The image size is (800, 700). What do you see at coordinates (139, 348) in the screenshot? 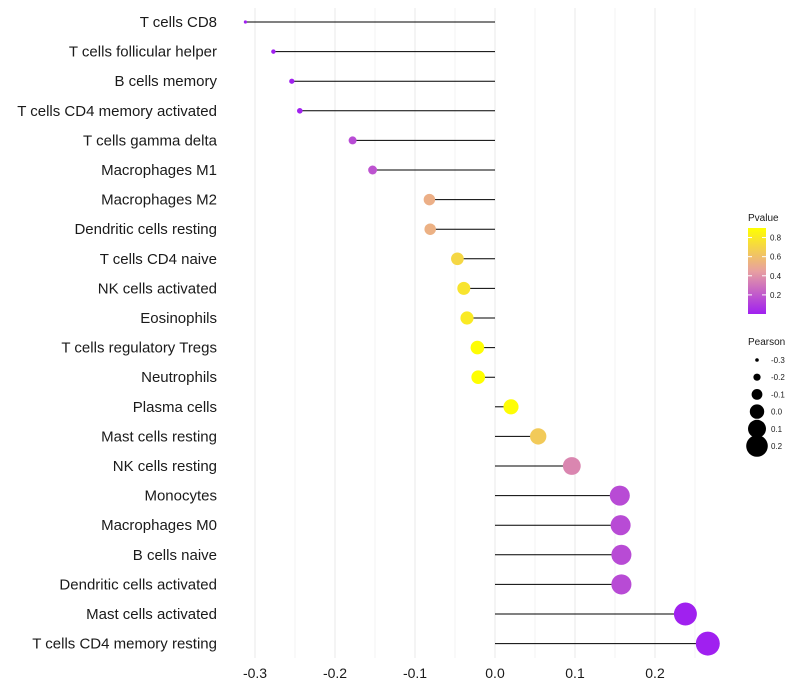
I see `category-label: T cells regulatory Tregs` at bounding box center [139, 348].